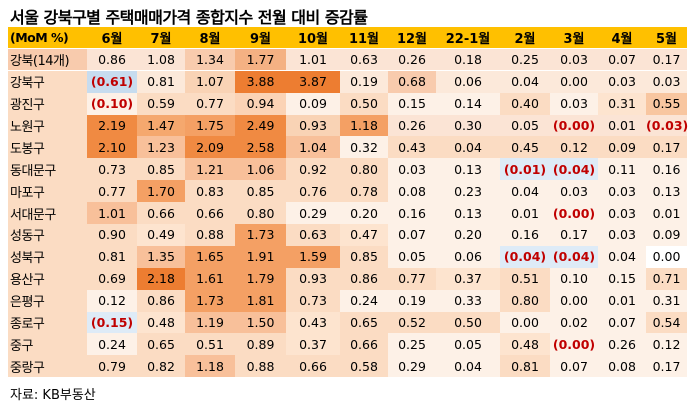  What do you see at coordinates (525, 38) in the screenshot?
I see `column-header: 2월` at bounding box center [525, 38].